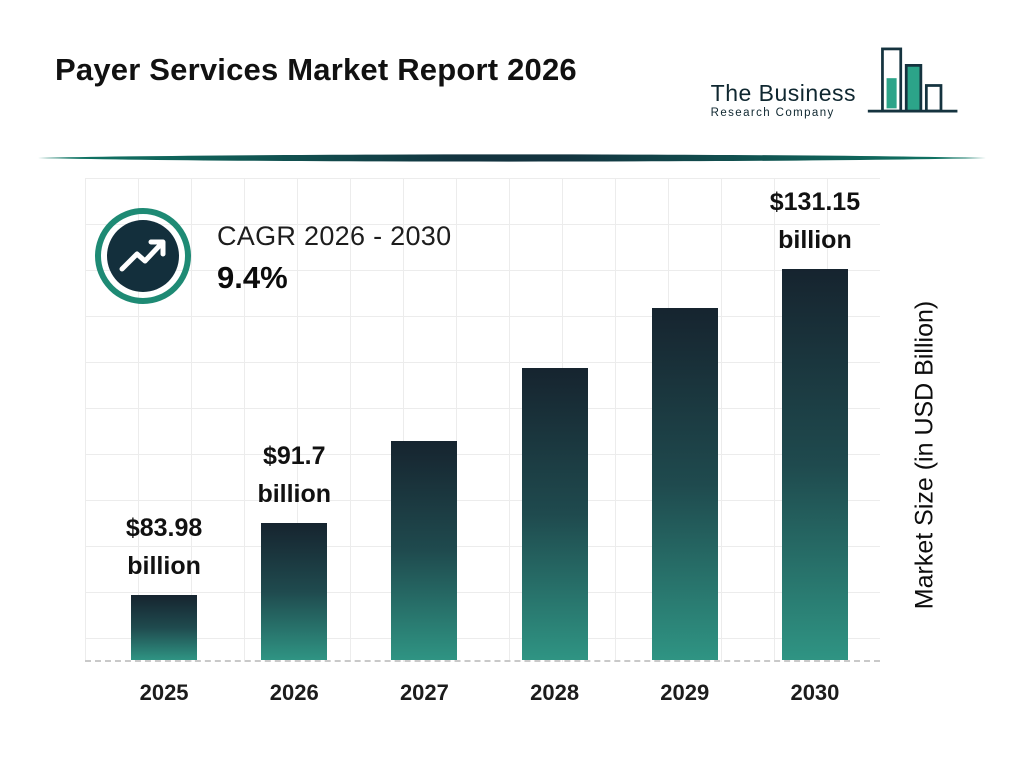 Image resolution: width=1024 pixels, height=768 pixels. I want to click on company-logo-name: The Business, so click(783, 93).